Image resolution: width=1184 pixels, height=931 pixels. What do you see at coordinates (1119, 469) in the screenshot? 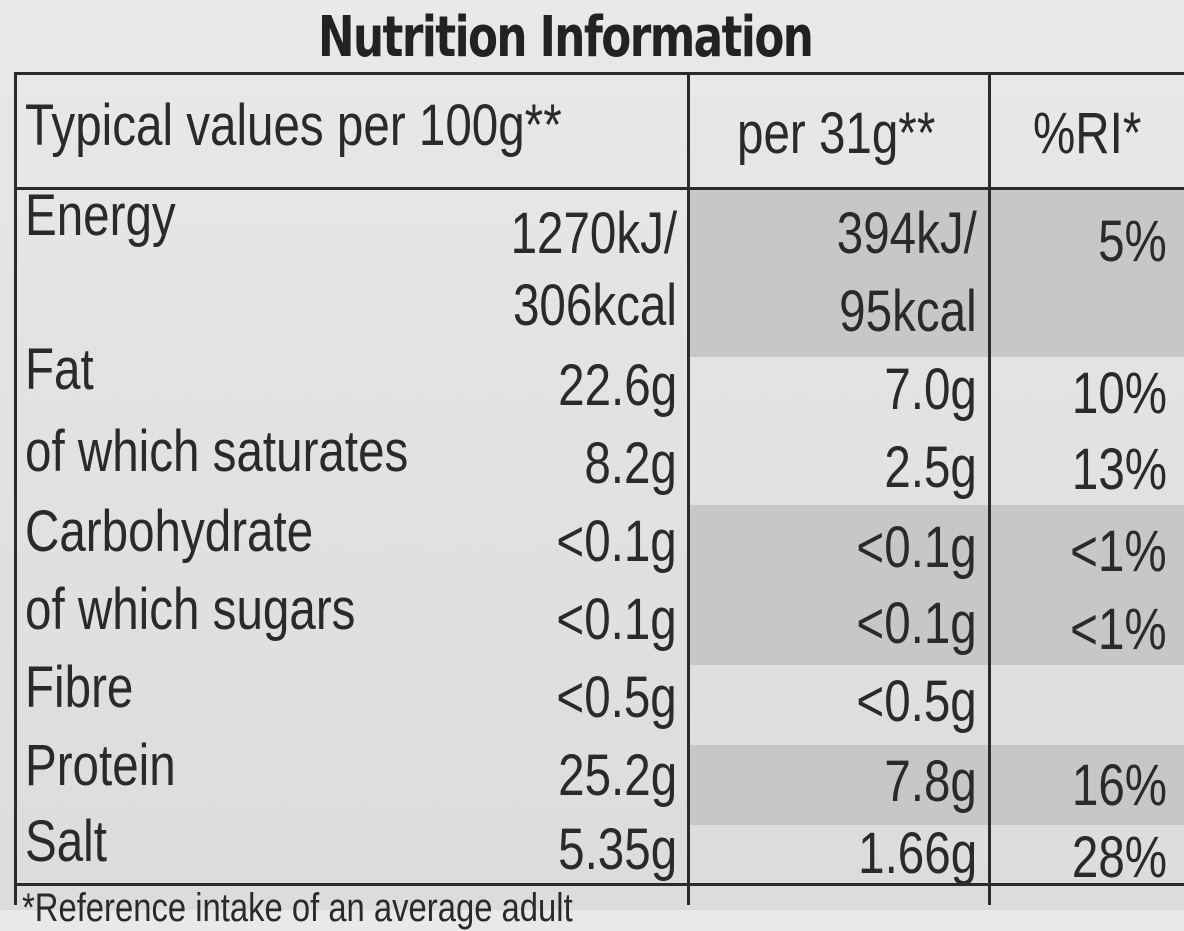
I see `saturates-ri: 13%` at bounding box center [1119, 469].